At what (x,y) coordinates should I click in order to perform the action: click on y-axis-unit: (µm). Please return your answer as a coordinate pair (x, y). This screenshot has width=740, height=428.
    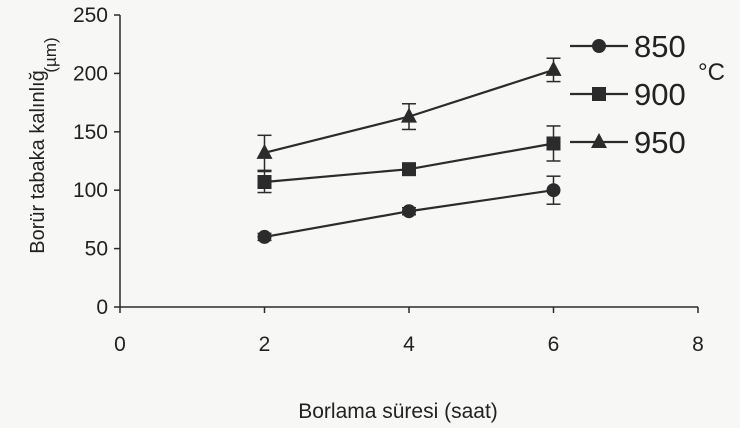
    Looking at the image, I should click on (50, 54).